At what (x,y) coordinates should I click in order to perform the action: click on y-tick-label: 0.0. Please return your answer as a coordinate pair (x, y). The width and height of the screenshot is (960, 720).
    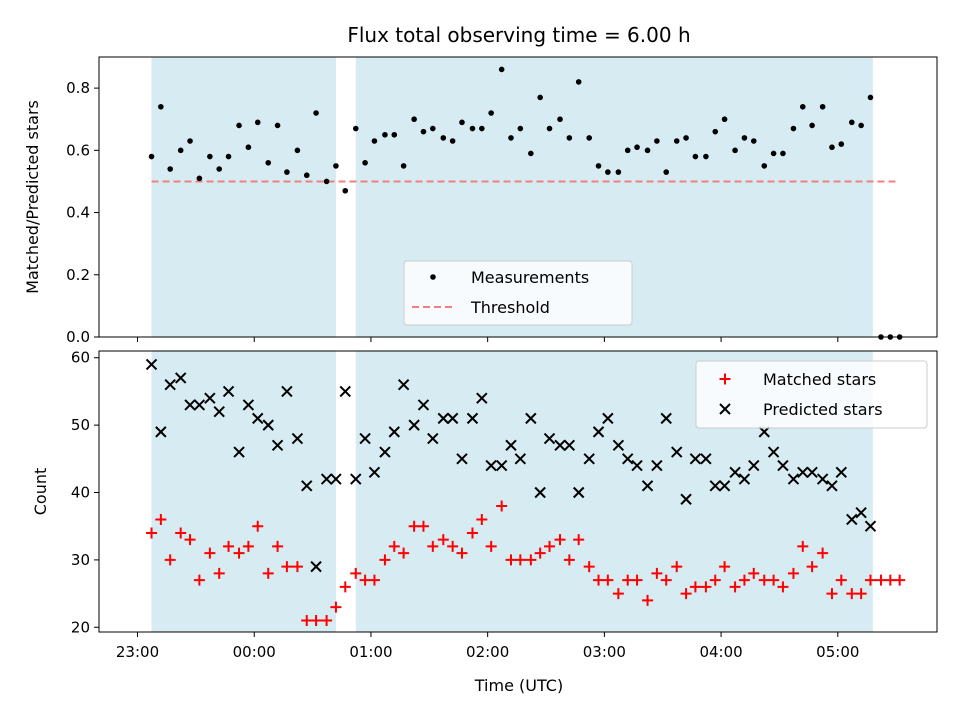
    Looking at the image, I should click on (78, 337).